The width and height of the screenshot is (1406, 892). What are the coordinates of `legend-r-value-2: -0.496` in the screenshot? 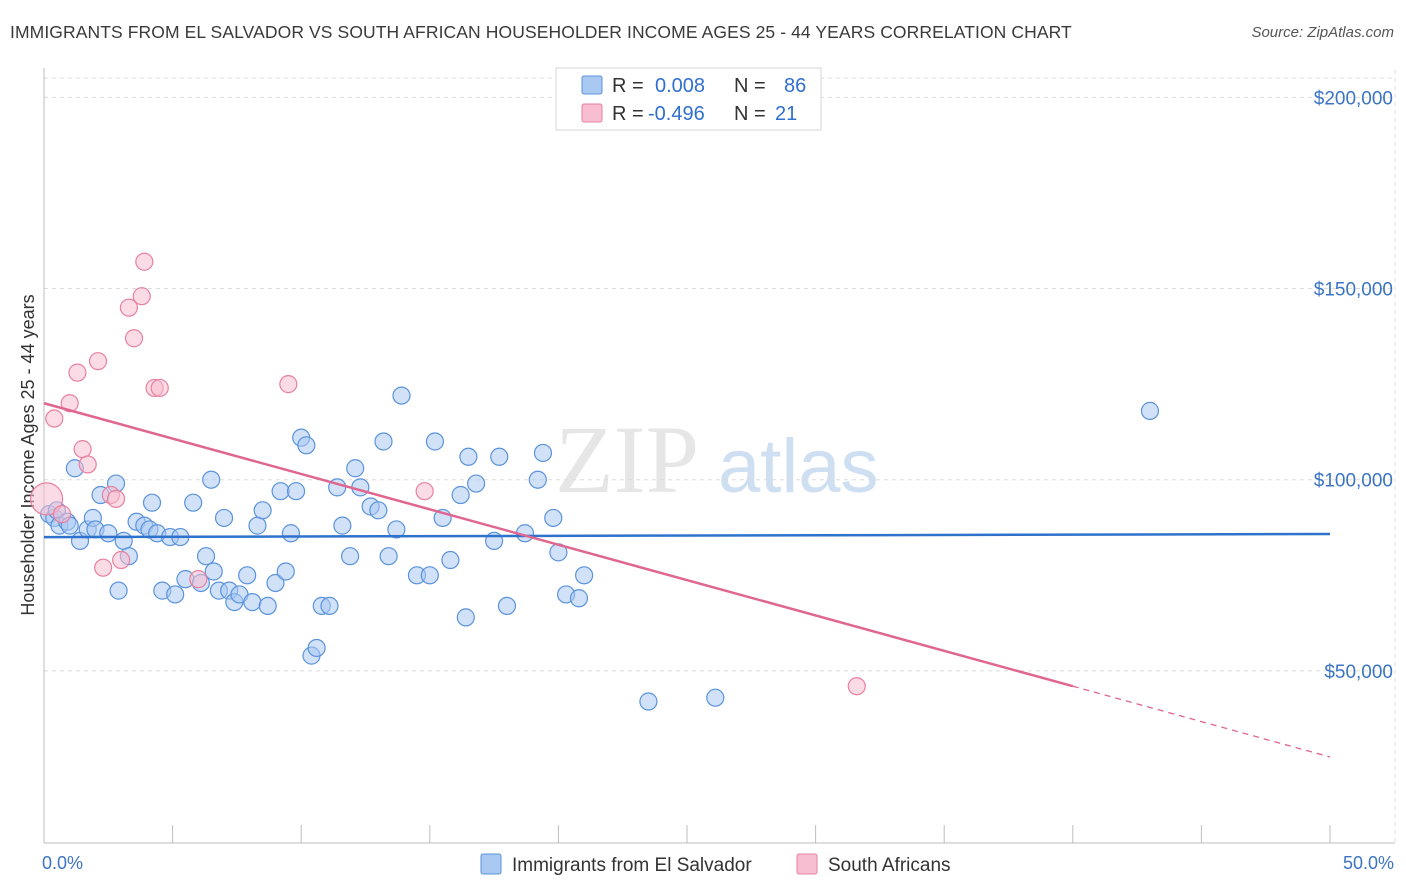 It's located at (676, 114).